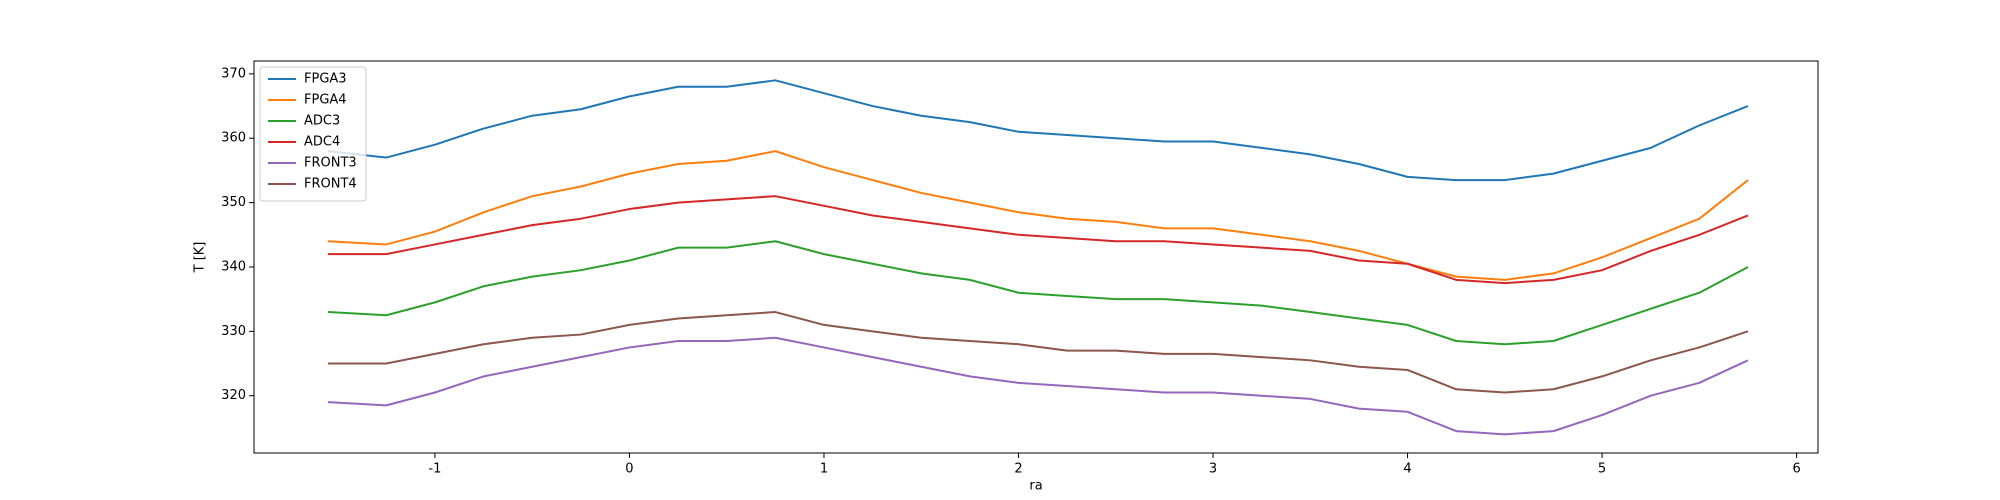 This screenshot has height=500, width=2000. I want to click on y-tick-label: 360, so click(233, 138).